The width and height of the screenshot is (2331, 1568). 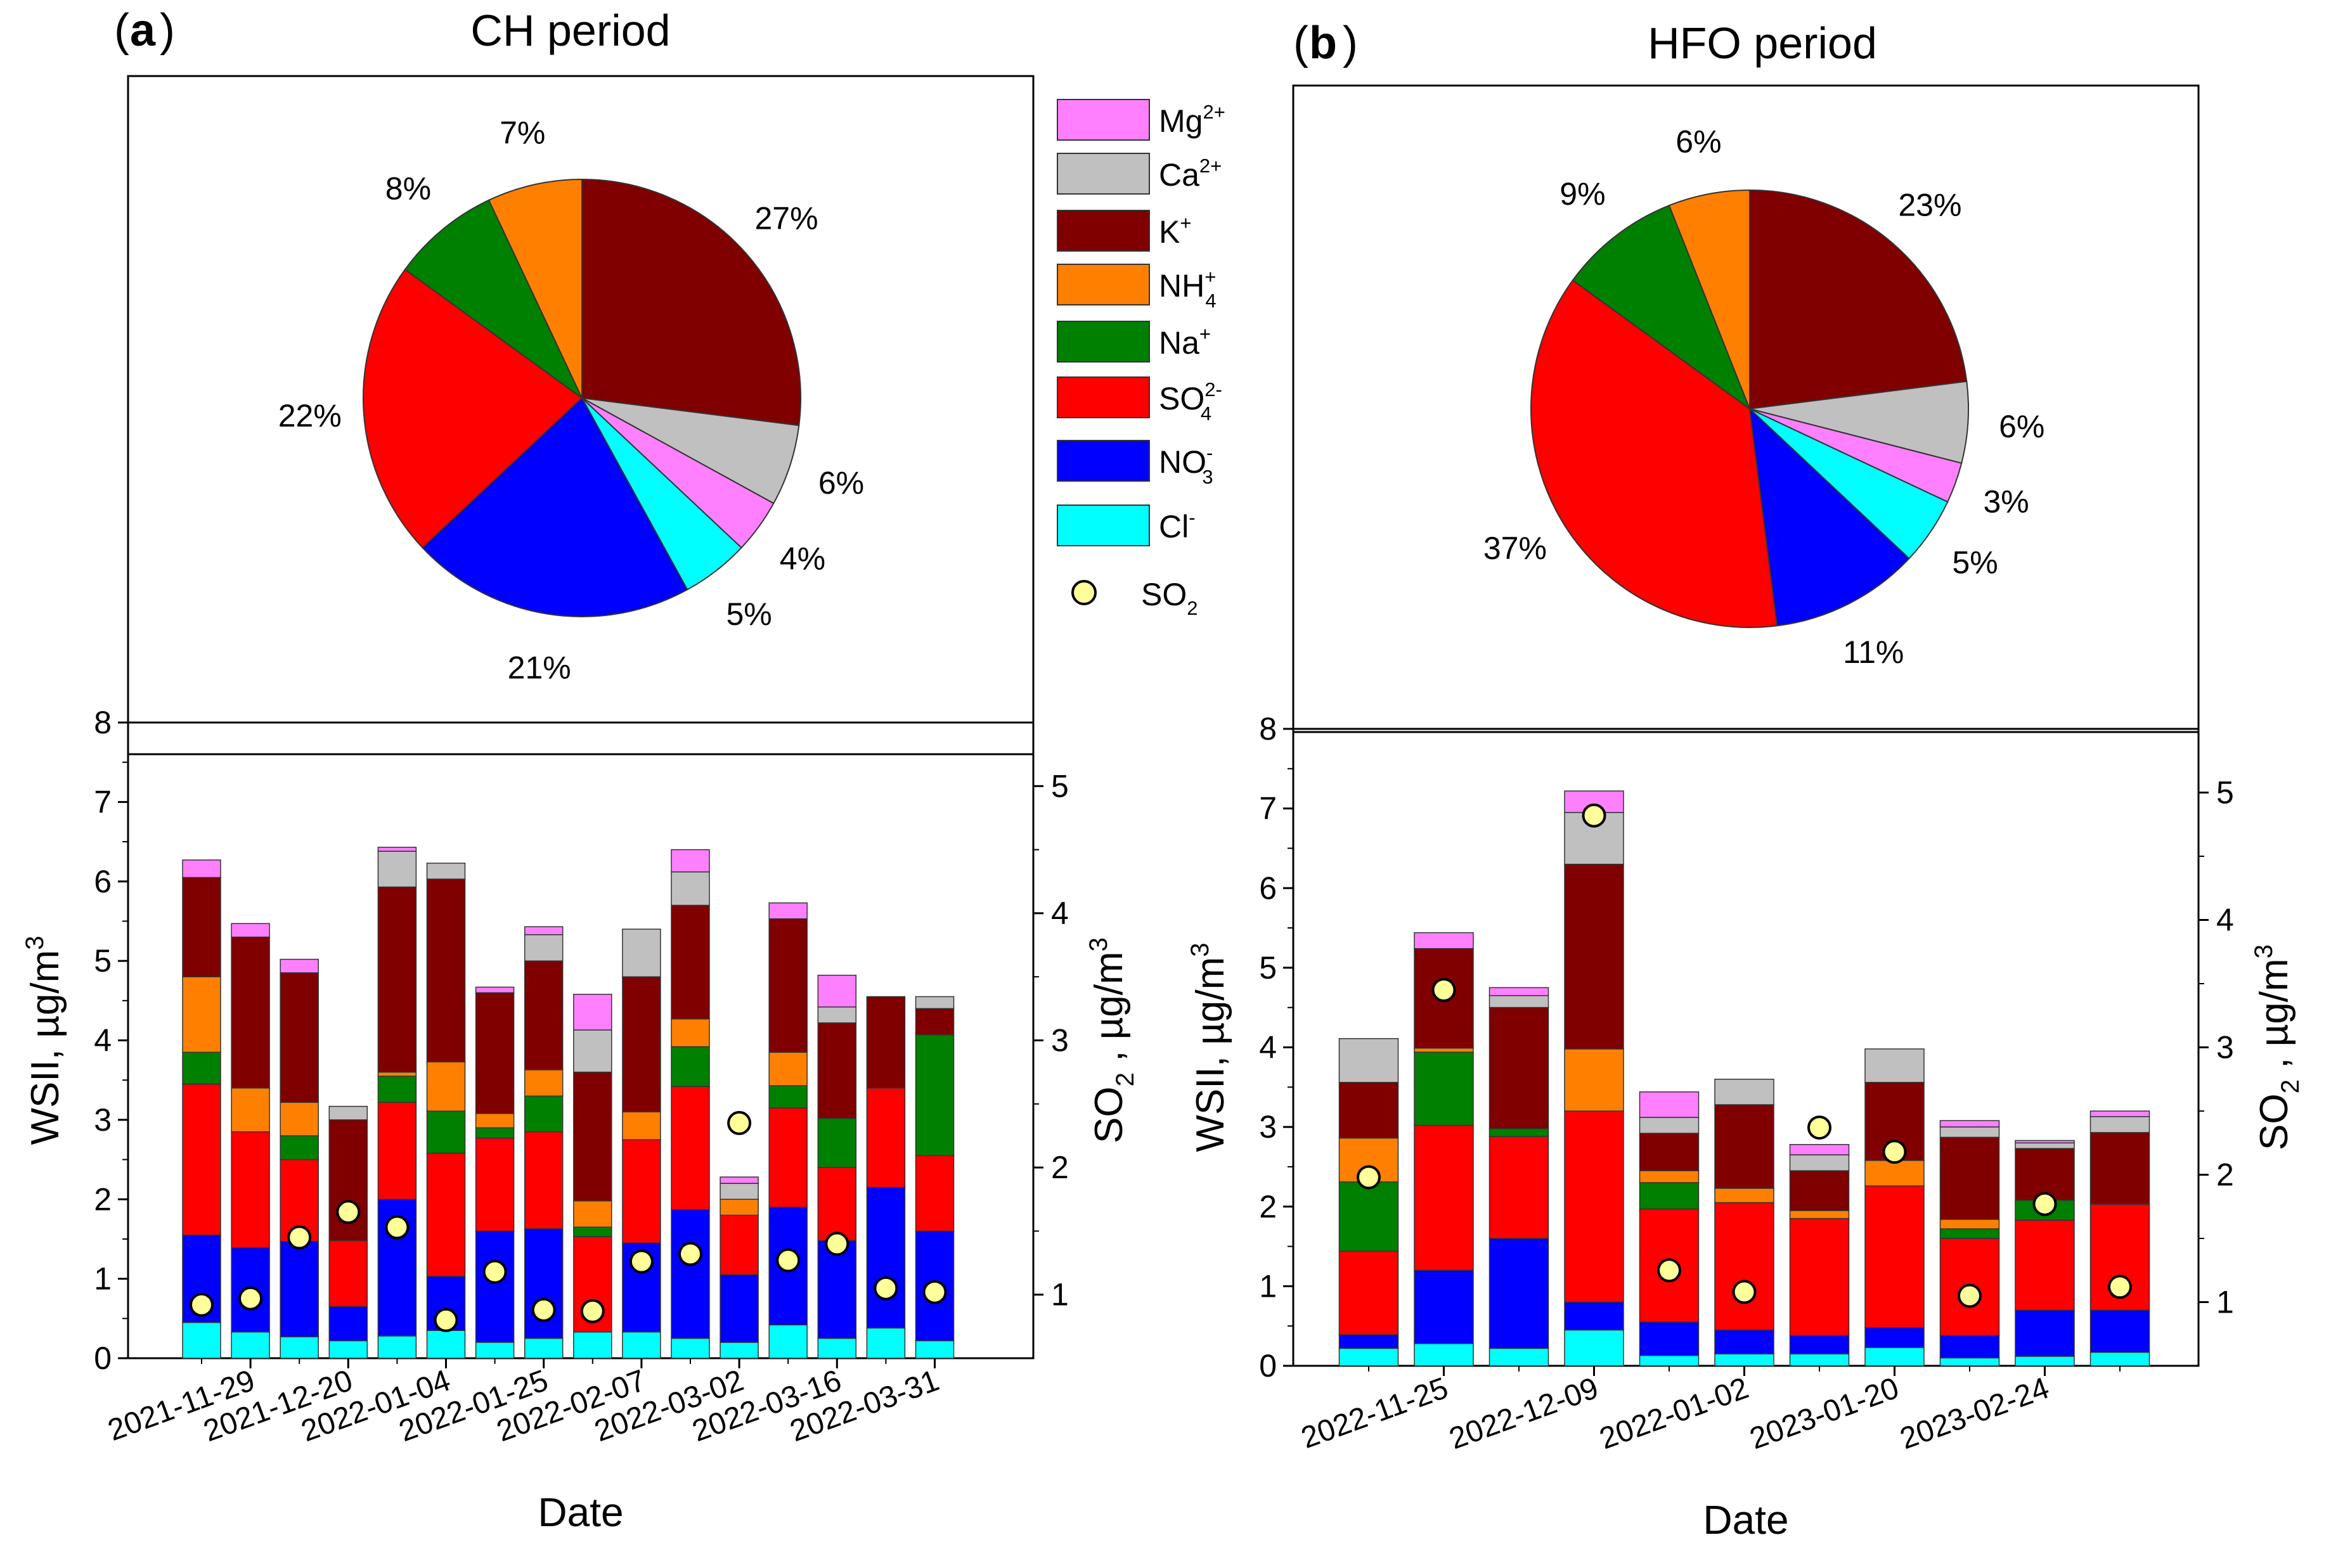 What do you see at coordinates (1185, 342) in the screenshot?
I see `legend-label-na: Na+` at bounding box center [1185, 342].